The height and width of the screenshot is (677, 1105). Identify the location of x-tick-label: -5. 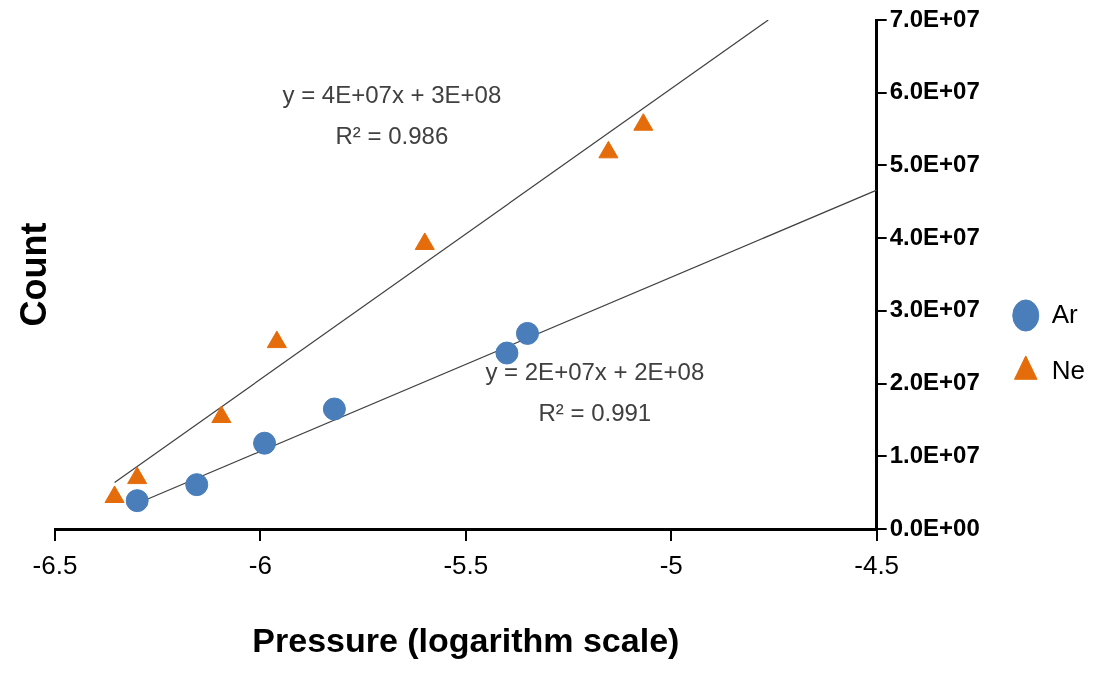
(671, 564).